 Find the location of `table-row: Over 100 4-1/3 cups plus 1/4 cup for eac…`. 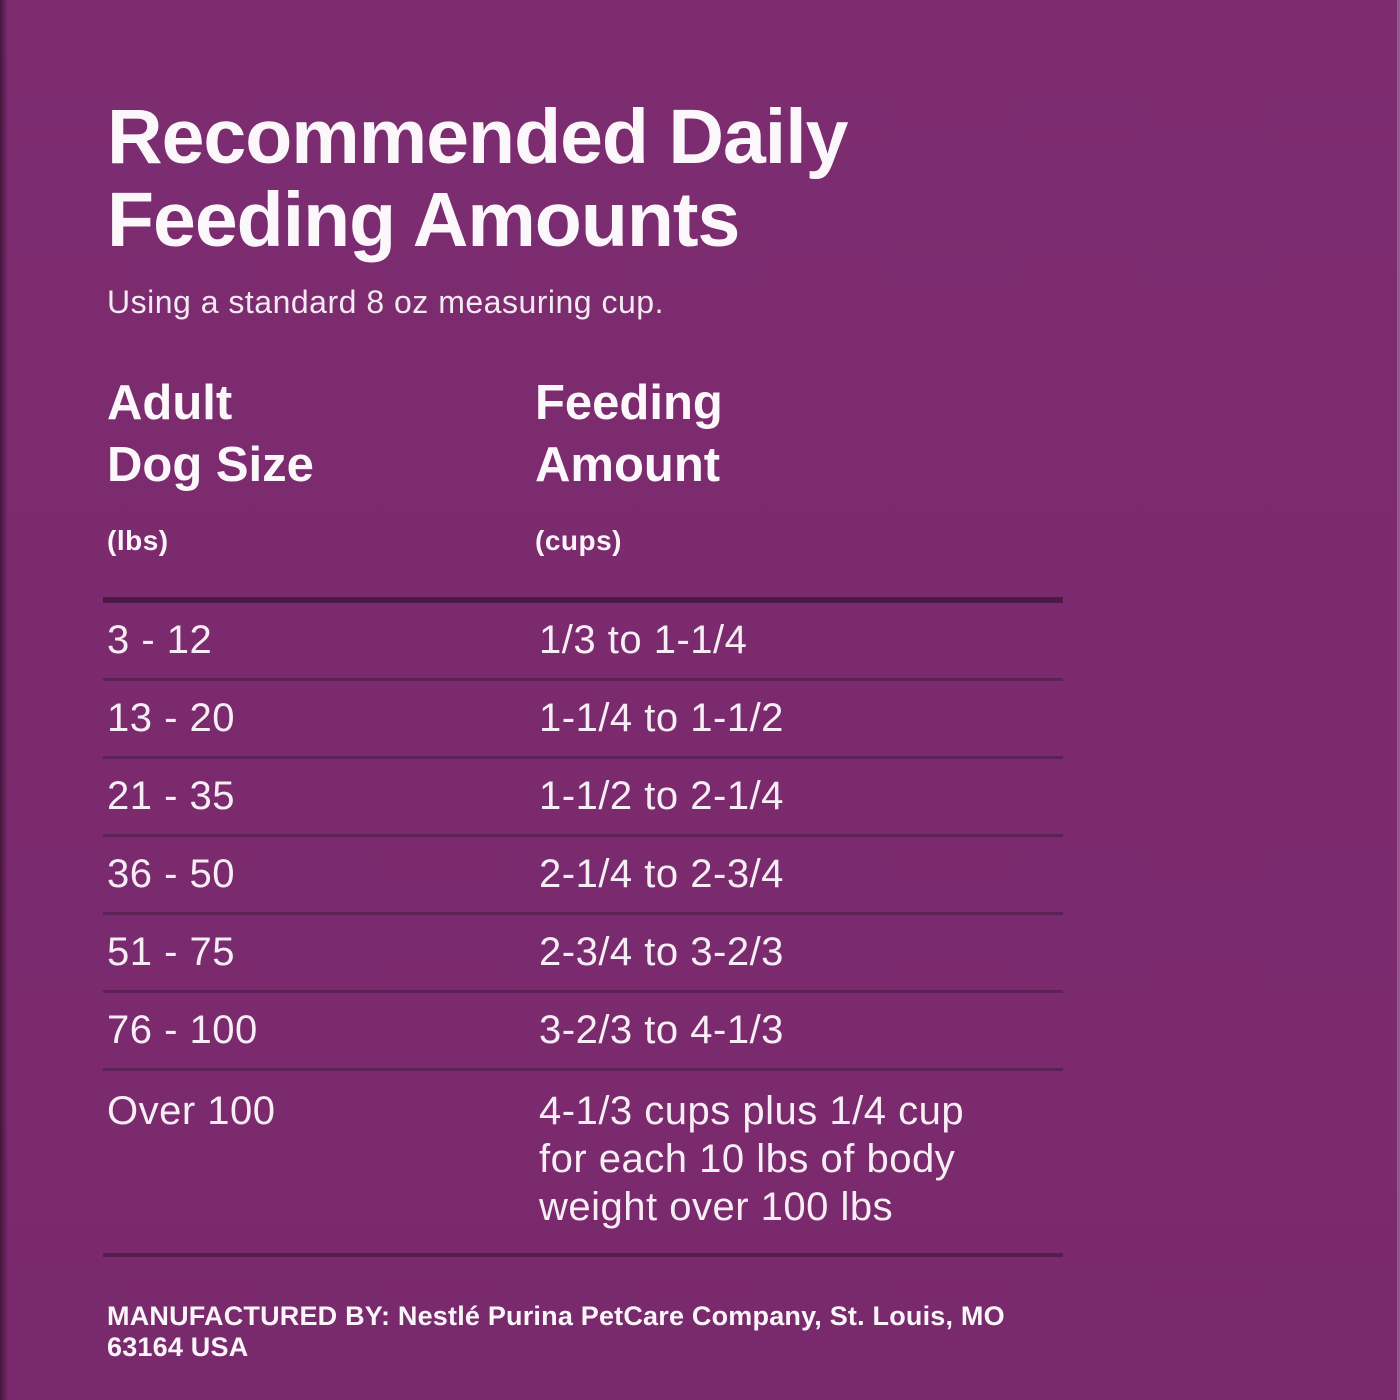

table-row: Over 100 4-1/3 cups plus 1/4 cup for eac… is located at coordinates (583, 1164).